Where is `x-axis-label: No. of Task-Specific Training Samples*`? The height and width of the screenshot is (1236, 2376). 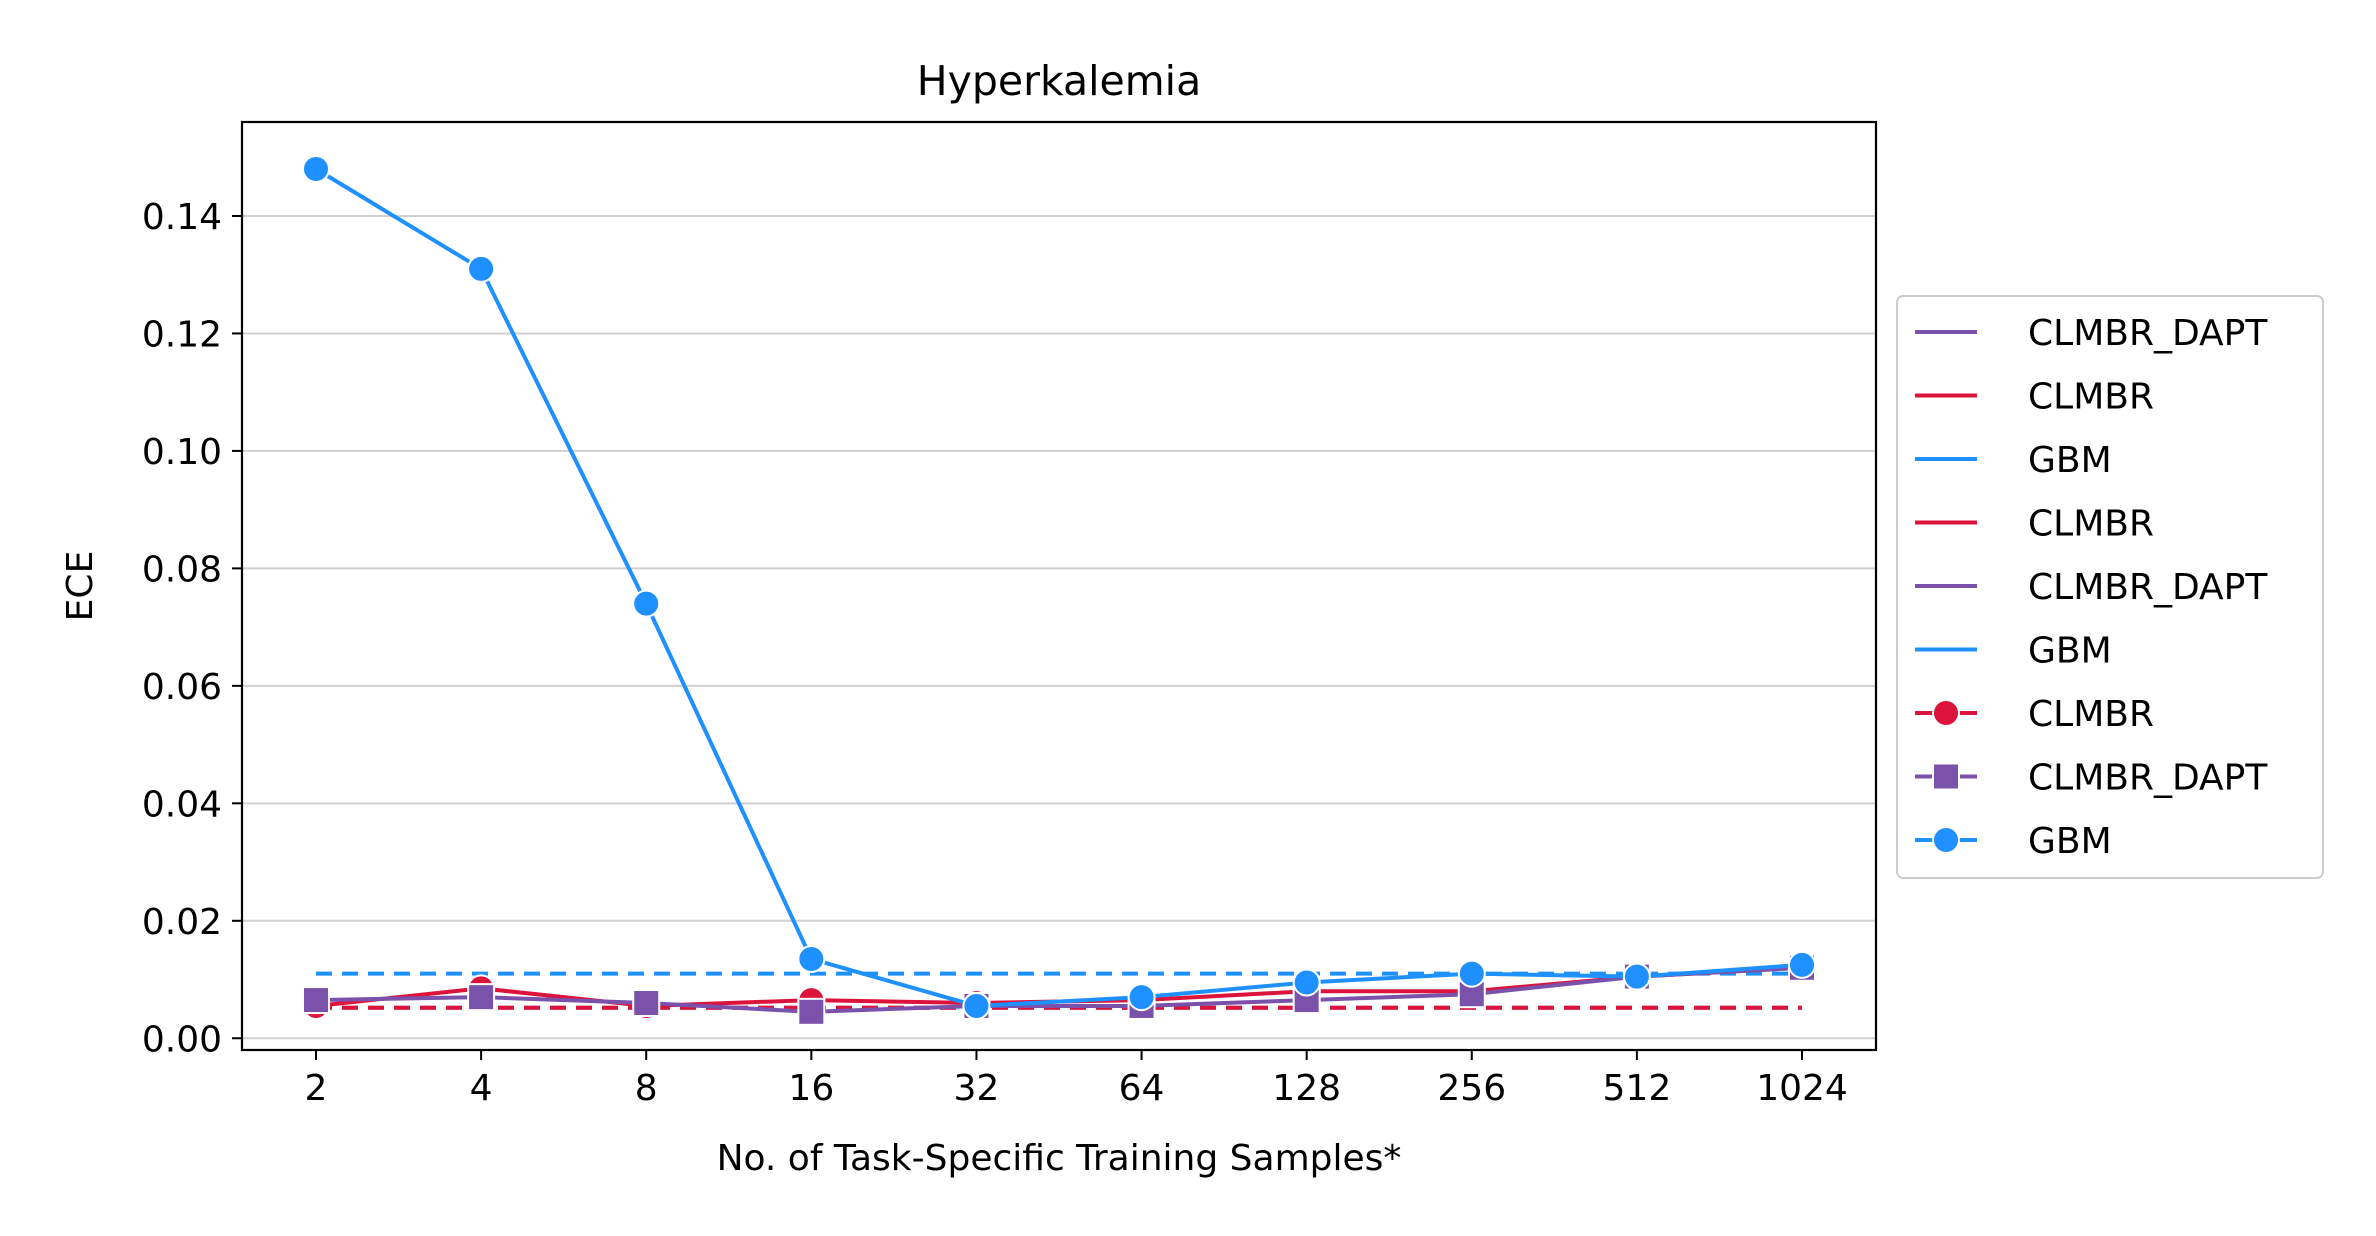 x-axis-label: No. of Task-Specific Training Samples* is located at coordinates (1059, 1158).